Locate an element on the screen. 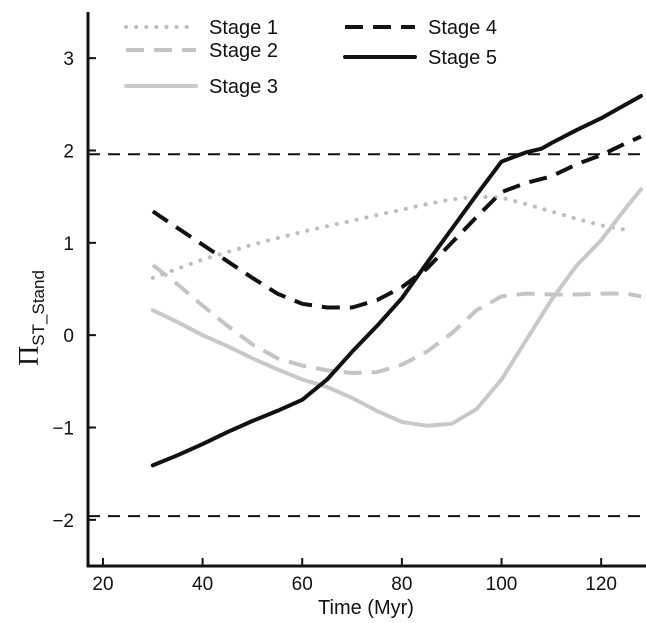 The height and width of the screenshot is (623, 646). svg-text: ΠST_Stand is located at coordinates (31, 318).